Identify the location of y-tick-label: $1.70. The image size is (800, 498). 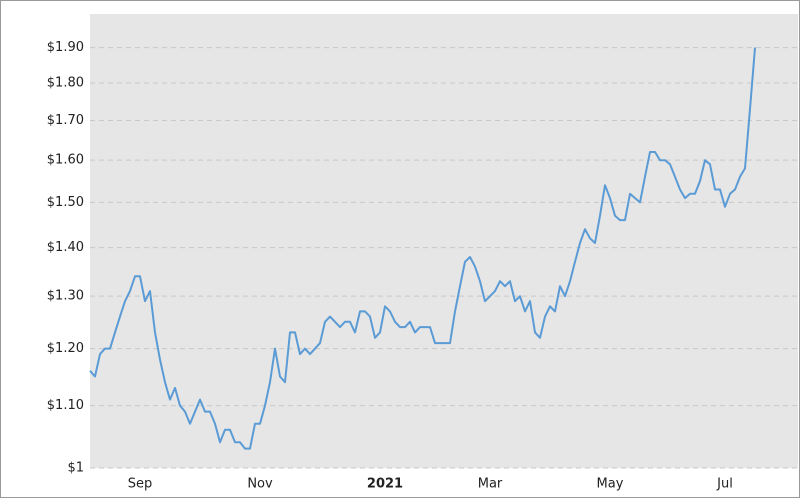
(65, 120).